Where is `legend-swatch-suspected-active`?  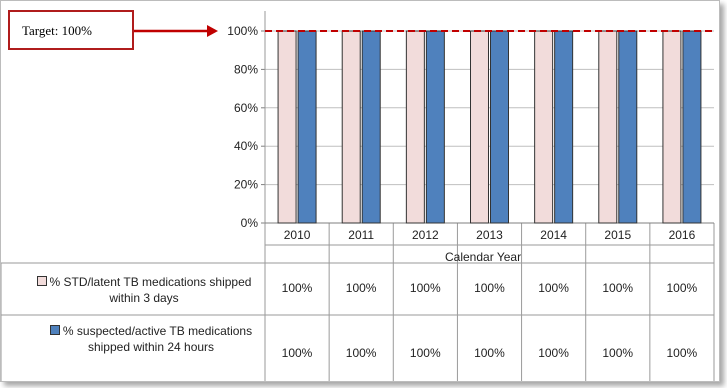
legend-swatch-suspected-active is located at coordinates (54, 330).